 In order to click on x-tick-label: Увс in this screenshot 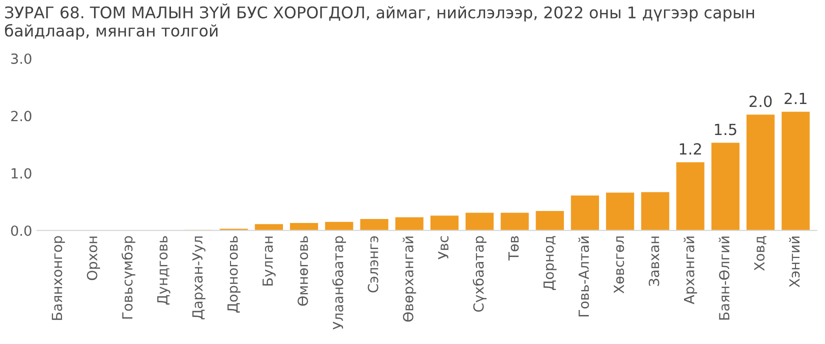, I will do `click(443, 248)`.